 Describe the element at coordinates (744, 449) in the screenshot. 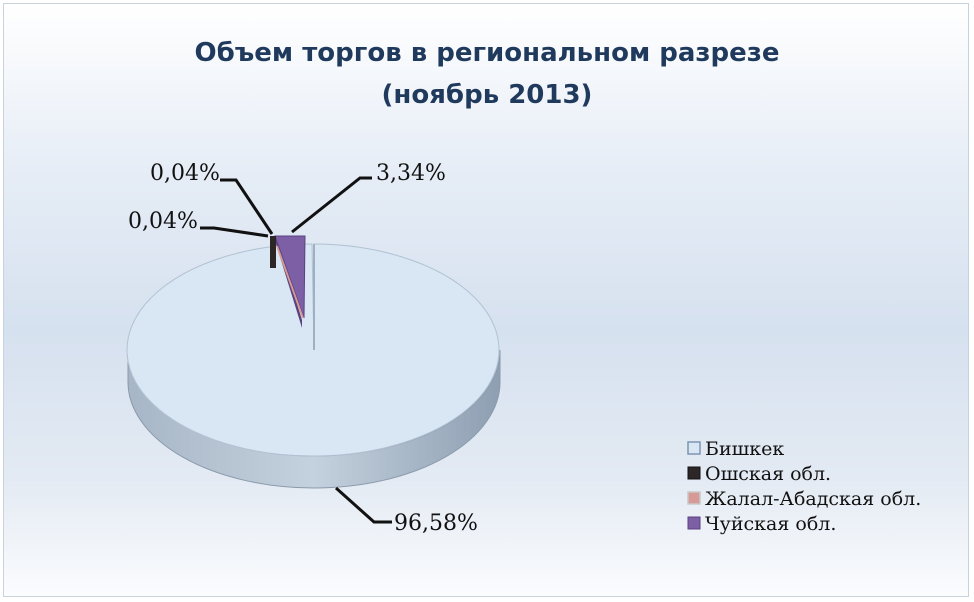

I see `legend-label-bishkek: Бишкек` at that location.